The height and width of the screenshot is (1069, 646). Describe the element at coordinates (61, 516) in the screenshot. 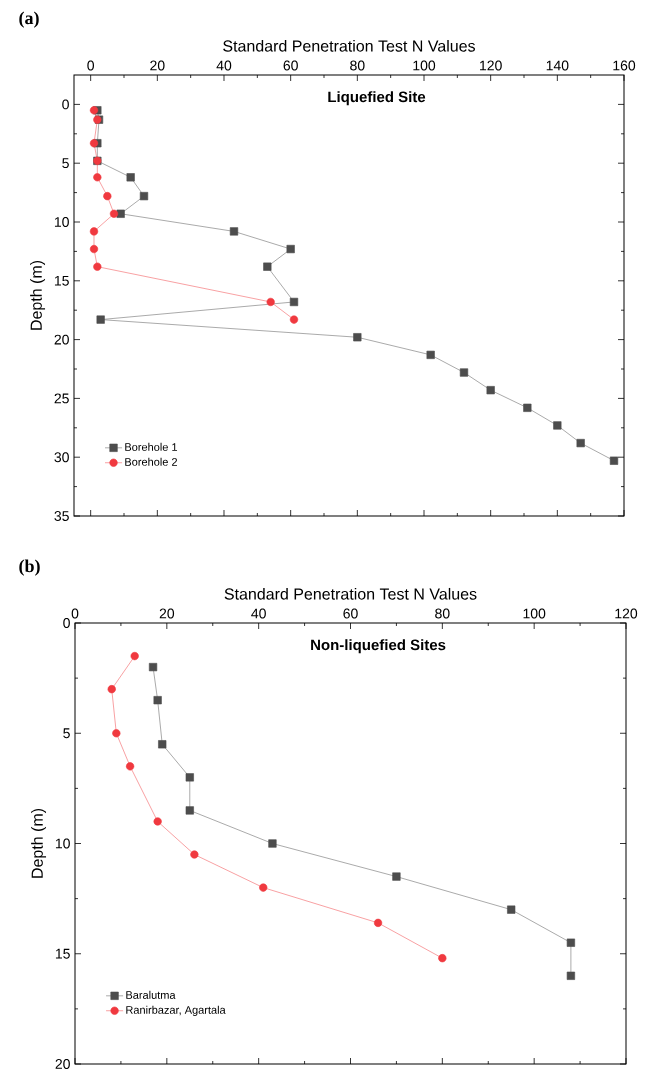

I see `y-tick-label: 35` at that location.